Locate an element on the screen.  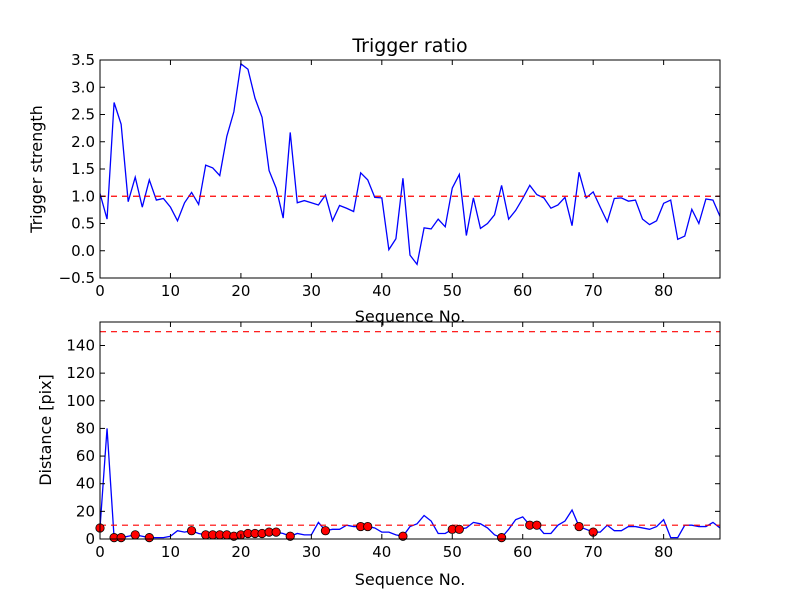
top-x-tick-label: 20 is located at coordinates (240, 291).